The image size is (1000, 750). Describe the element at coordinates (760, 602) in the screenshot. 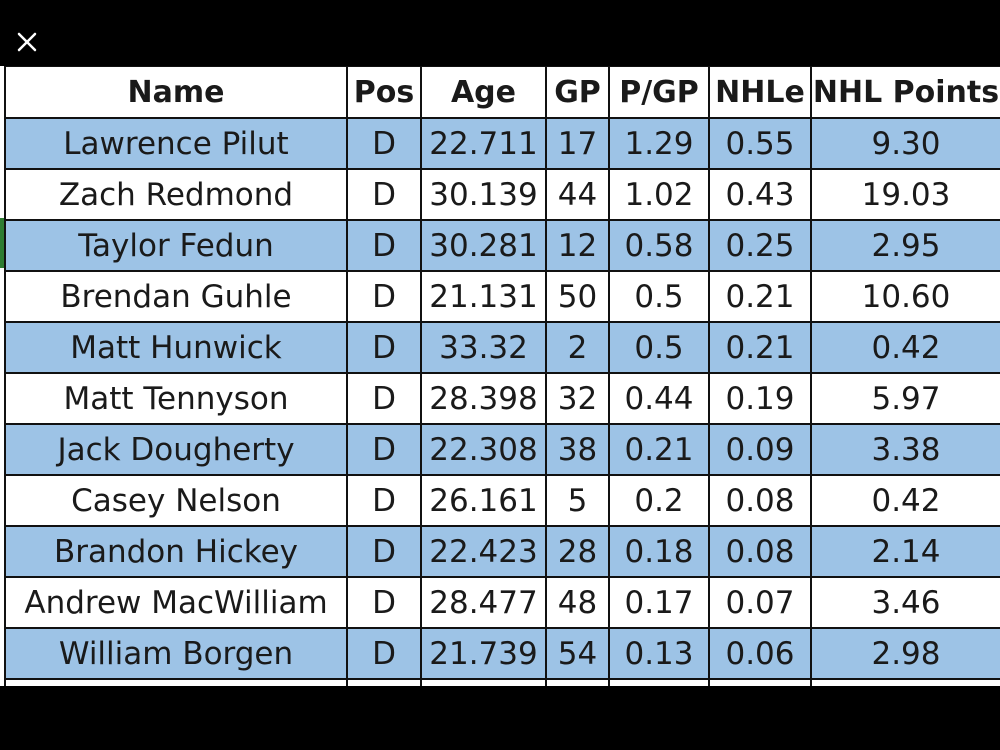

I see `cell-nhle: 0.07` at that location.